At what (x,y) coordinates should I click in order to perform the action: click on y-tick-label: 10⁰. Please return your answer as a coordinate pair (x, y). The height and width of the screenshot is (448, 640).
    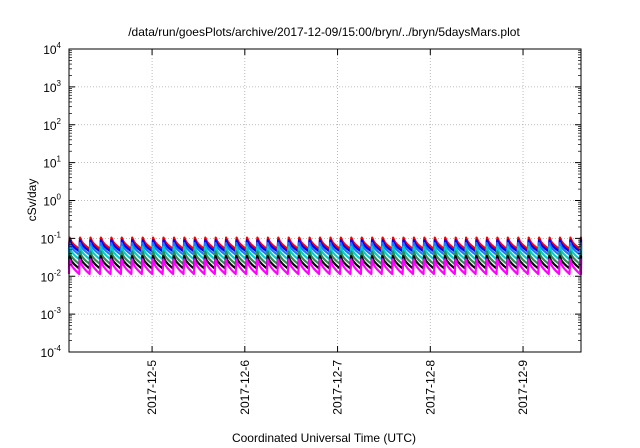
    Looking at the image, I should click on (52, 201).